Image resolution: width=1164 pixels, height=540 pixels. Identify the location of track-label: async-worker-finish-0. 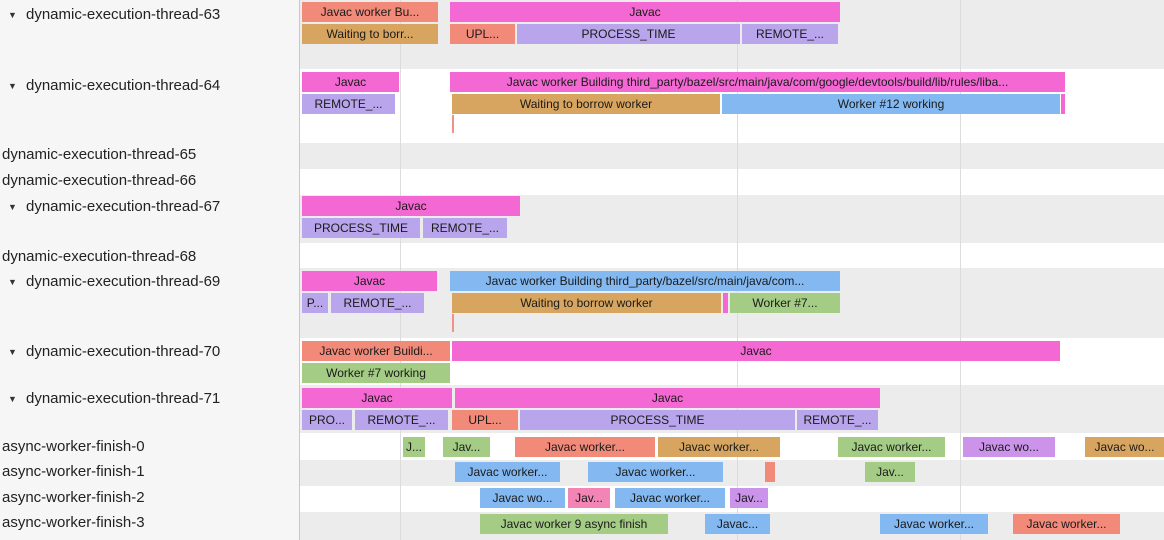
(73, 446).